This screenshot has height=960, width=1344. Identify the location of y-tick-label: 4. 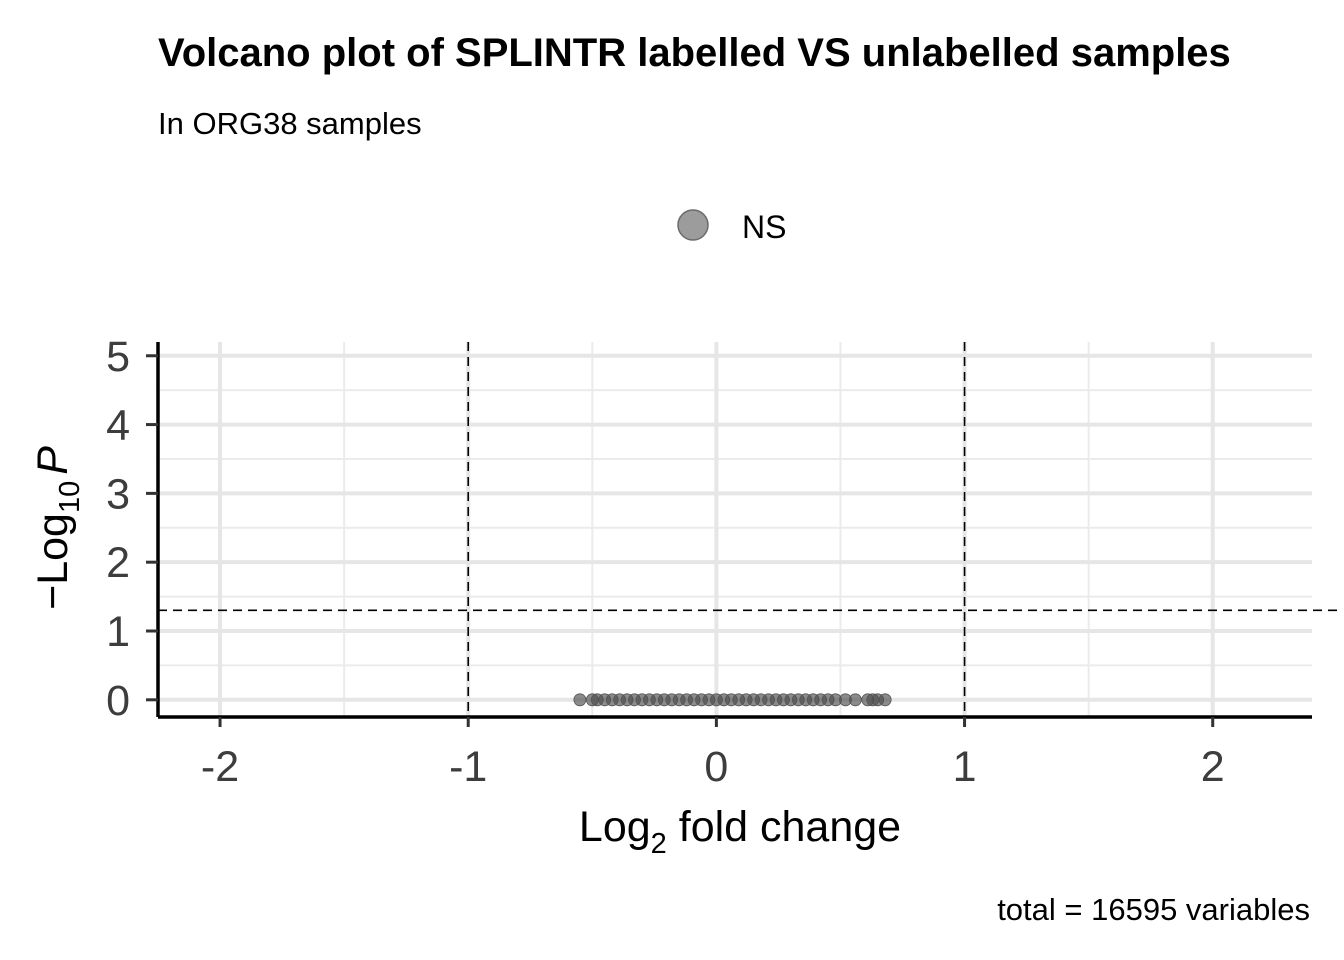
(118, 426).